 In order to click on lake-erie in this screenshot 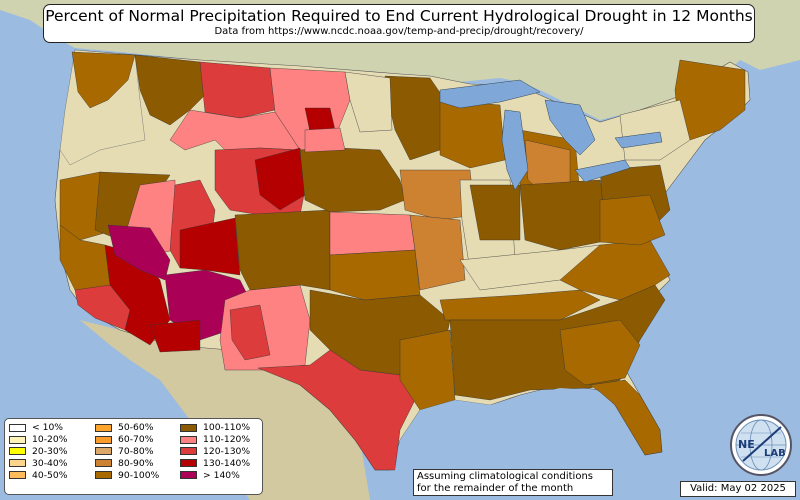, I will do `click(602, 171)`.